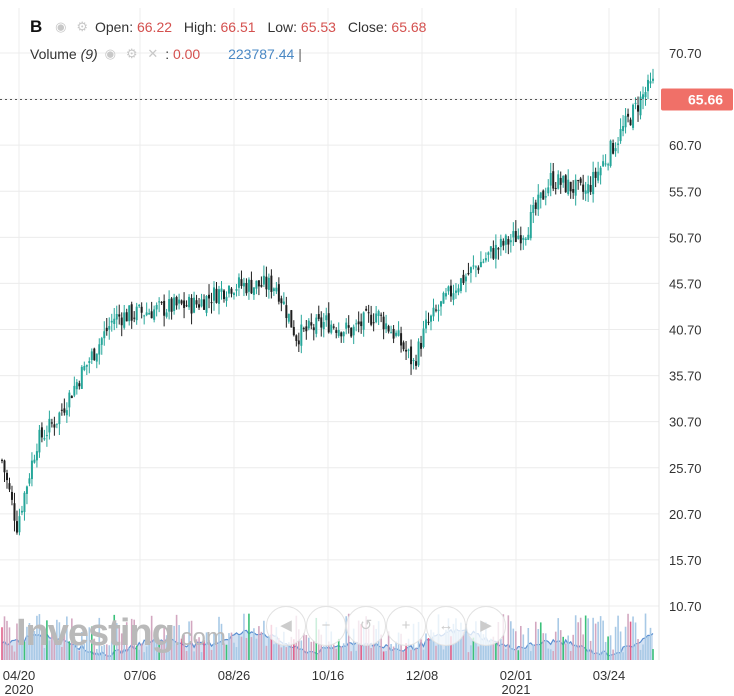 This screenshot has height=696, width=734. I want to click on y-tick-label: 15.70, so click(685, 560).